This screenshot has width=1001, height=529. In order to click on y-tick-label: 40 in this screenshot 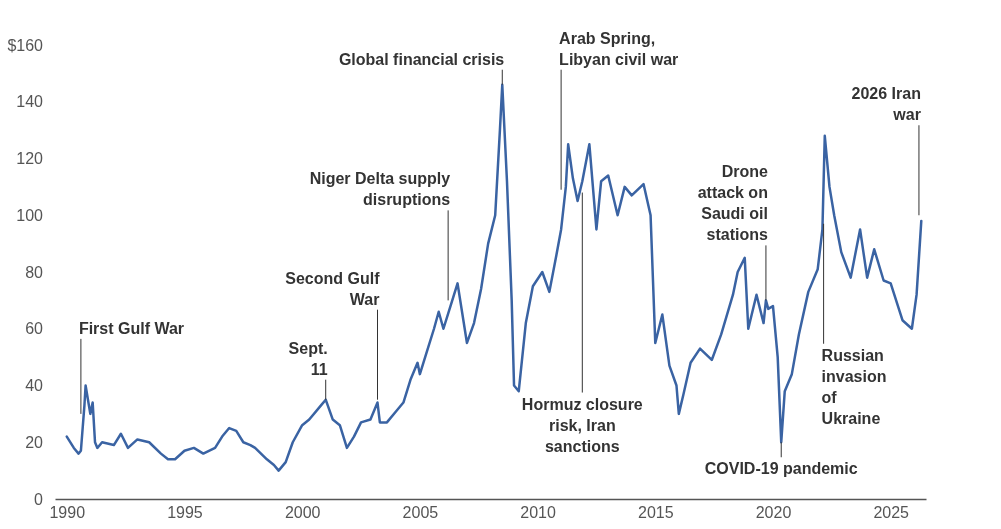, I will do `click(34, 386)`.